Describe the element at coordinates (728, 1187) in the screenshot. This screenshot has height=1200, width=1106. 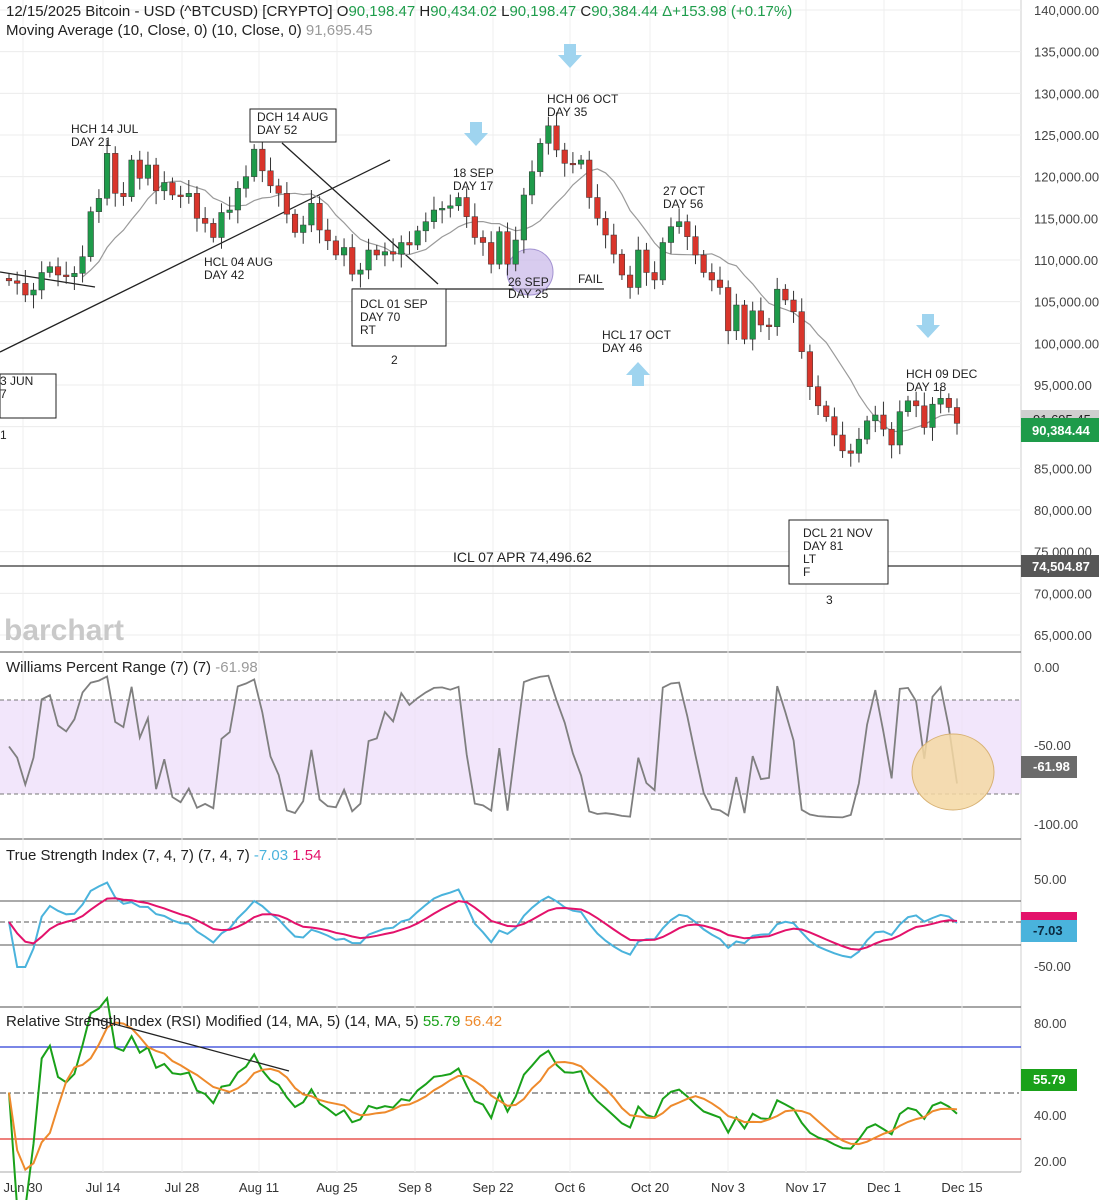
I see `date-tick-label: Nov 3` at that location.